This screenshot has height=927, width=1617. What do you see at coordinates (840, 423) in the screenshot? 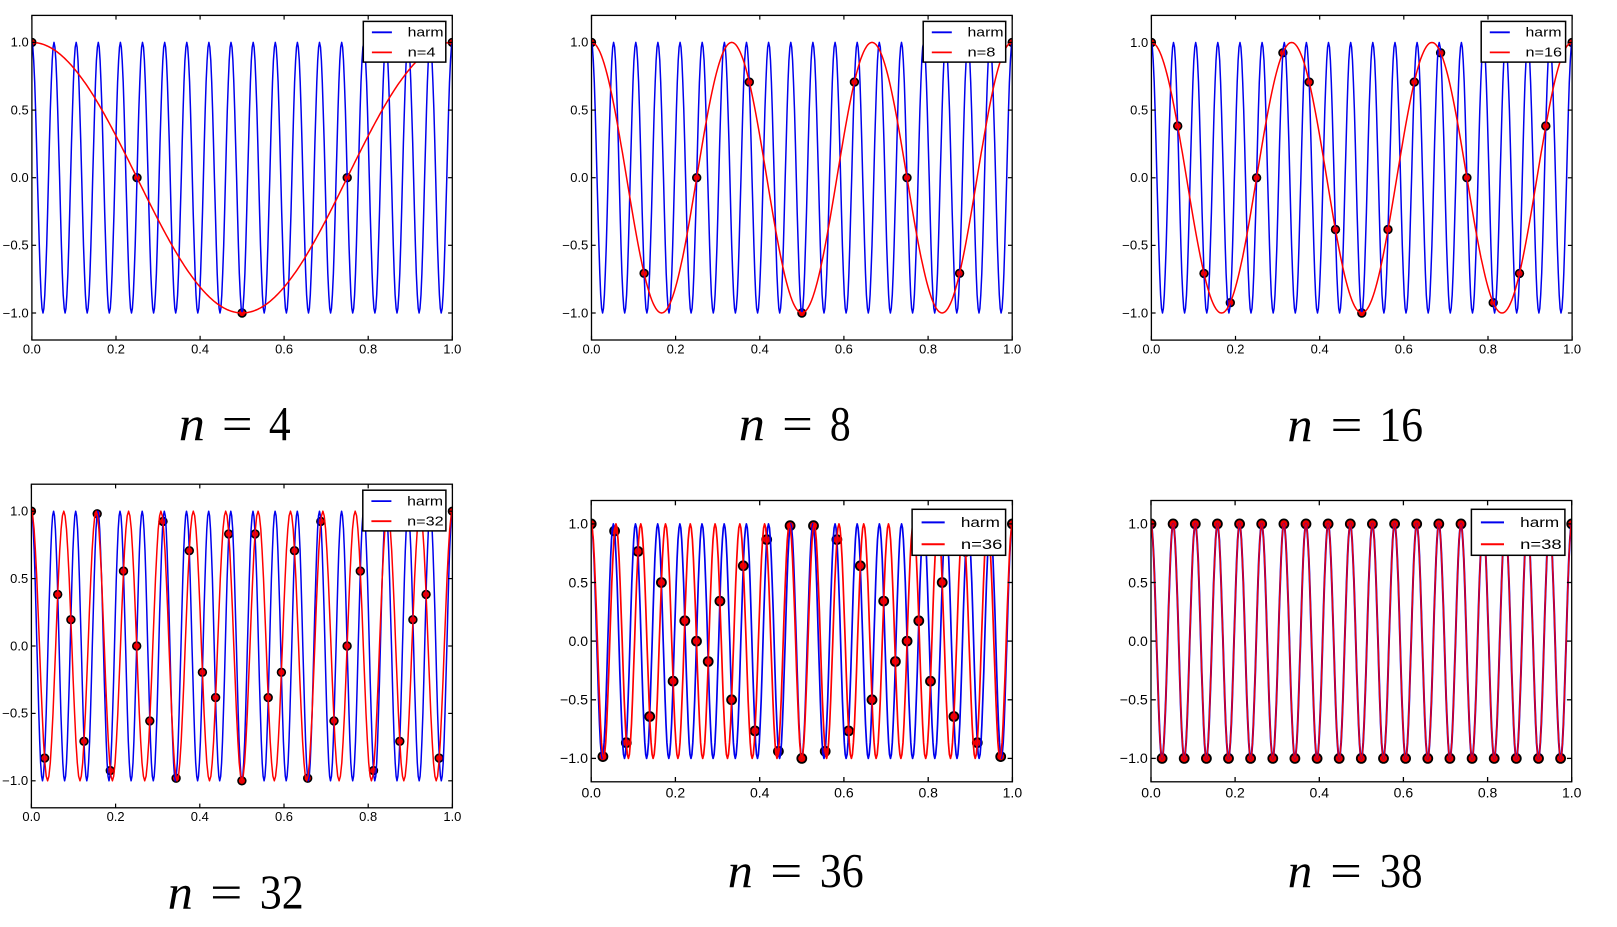
I see `svg-text: 8` at bounding box center [840, 423].